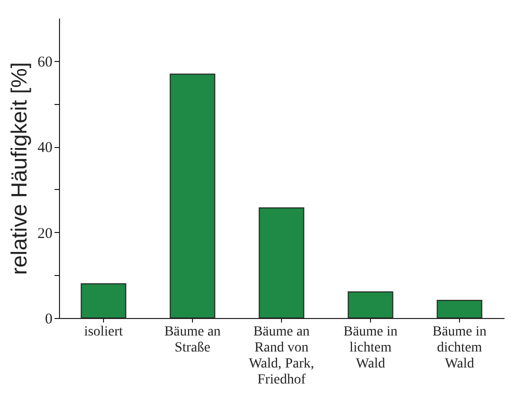 The height and width of the screenshot is (415, 522). I want to click on y-tick-label: 40, so click(45, 148).